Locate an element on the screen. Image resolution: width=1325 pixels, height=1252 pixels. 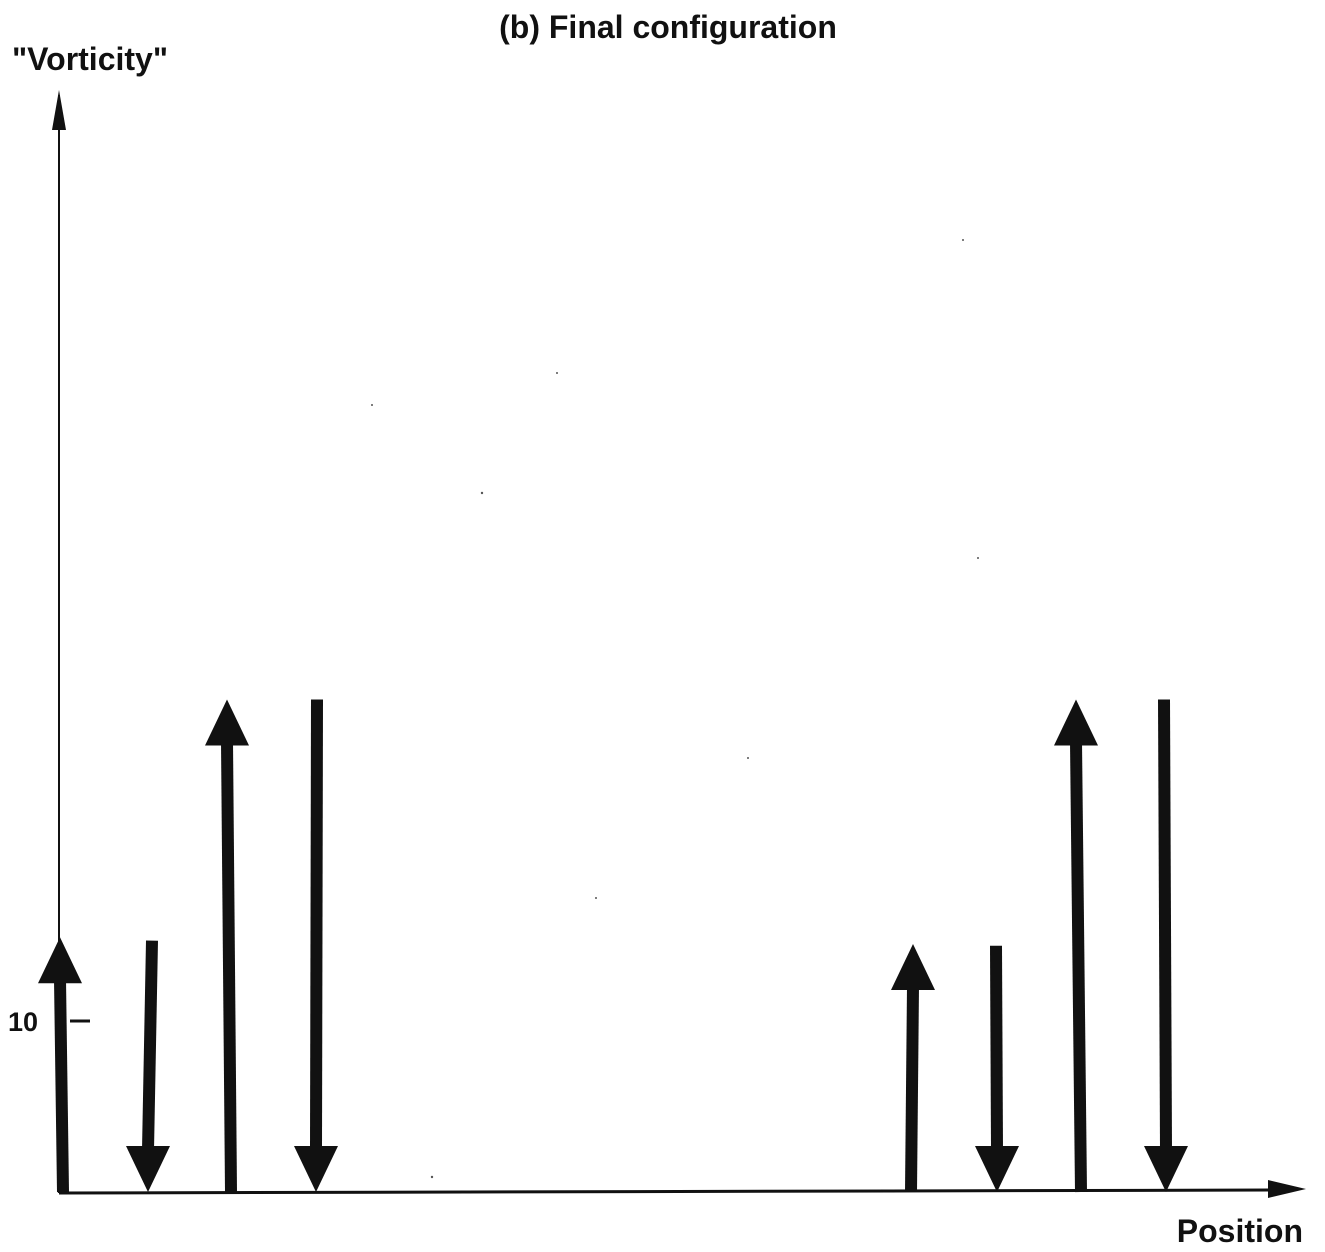
x-axis-label: Position is located at coordinates (1240, 1231).